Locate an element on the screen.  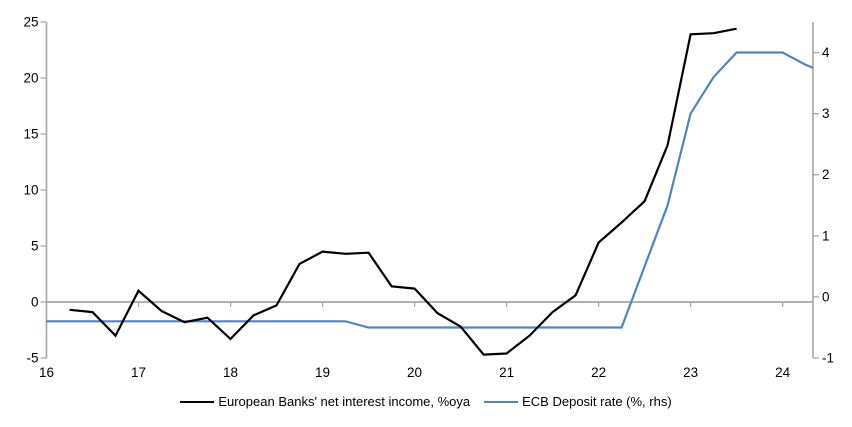
left-axis-tick-label: 25 is located at coordinates (30, 22).